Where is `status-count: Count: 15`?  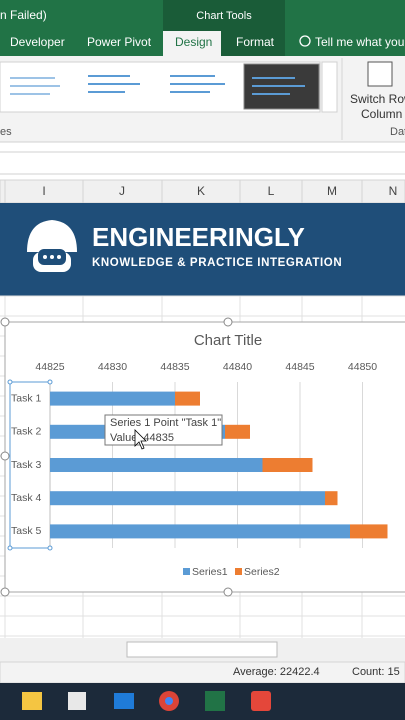 status-count: Count: 15 is located at coordinates (376, 672).